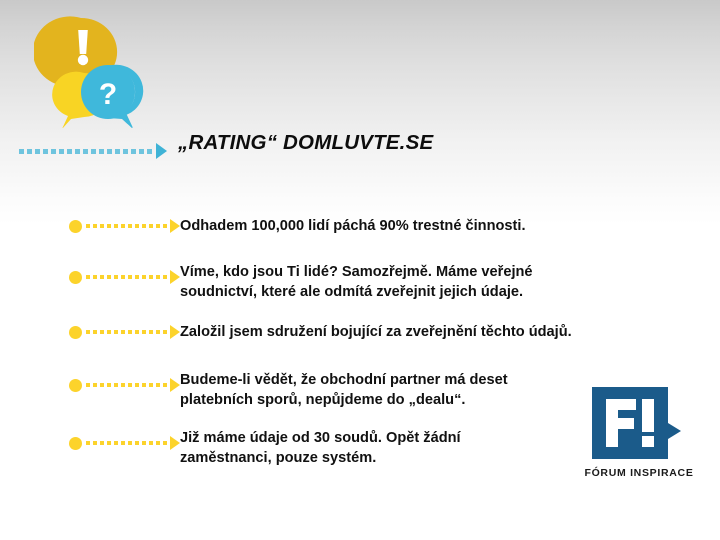 Image resolution: width=720 pixels, height=540 pixels. Describe the element at coordinates (320, 438) in the screenshot. I see `list-item-line: Již máme údaje od 30 soudů. Opět žádní` at that location.